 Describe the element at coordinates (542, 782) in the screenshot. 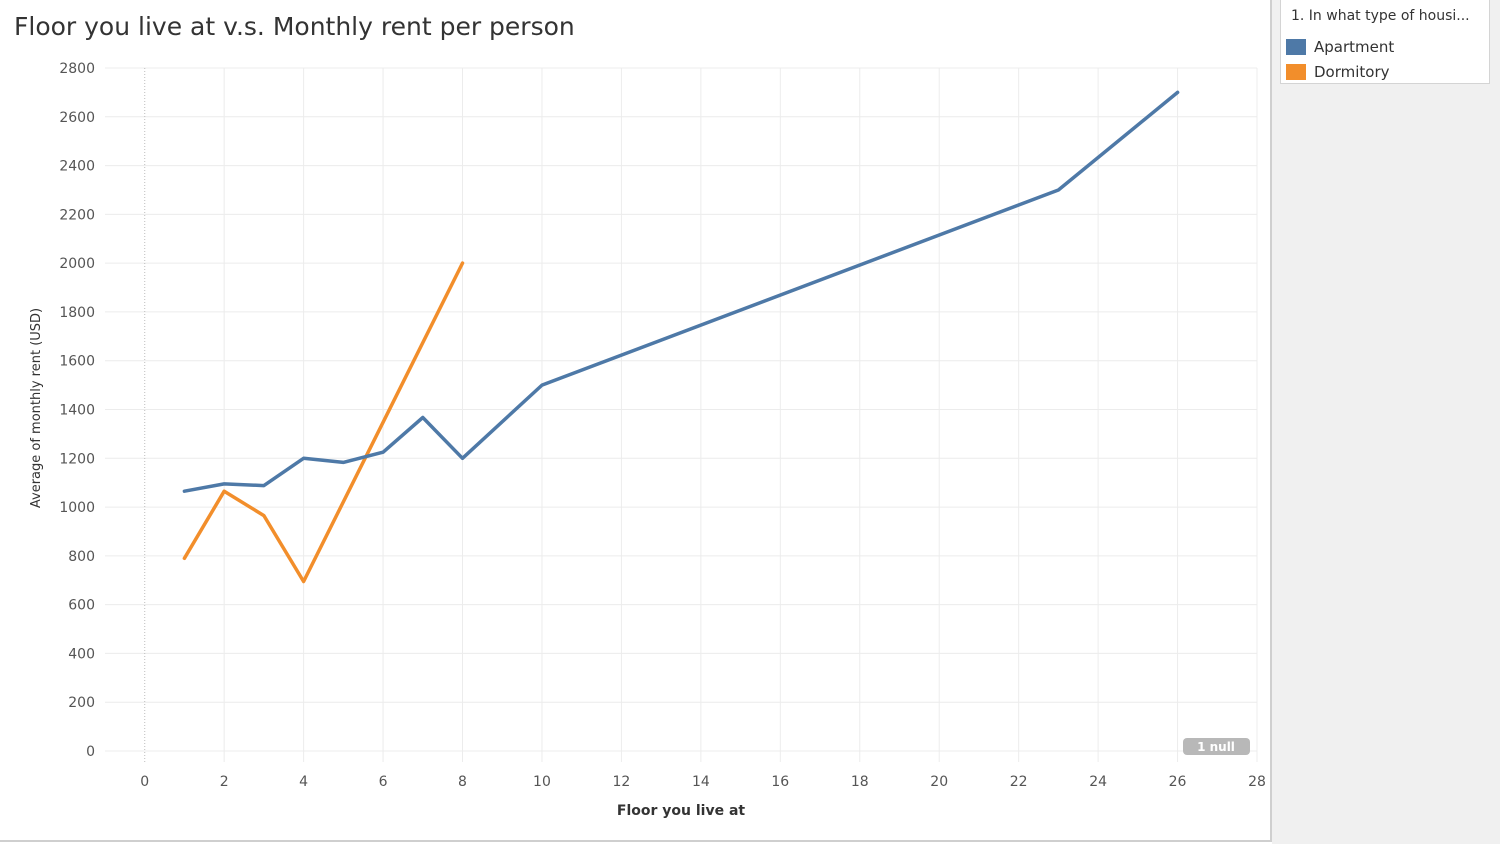

I see `x-tick-label: 10` at that location.